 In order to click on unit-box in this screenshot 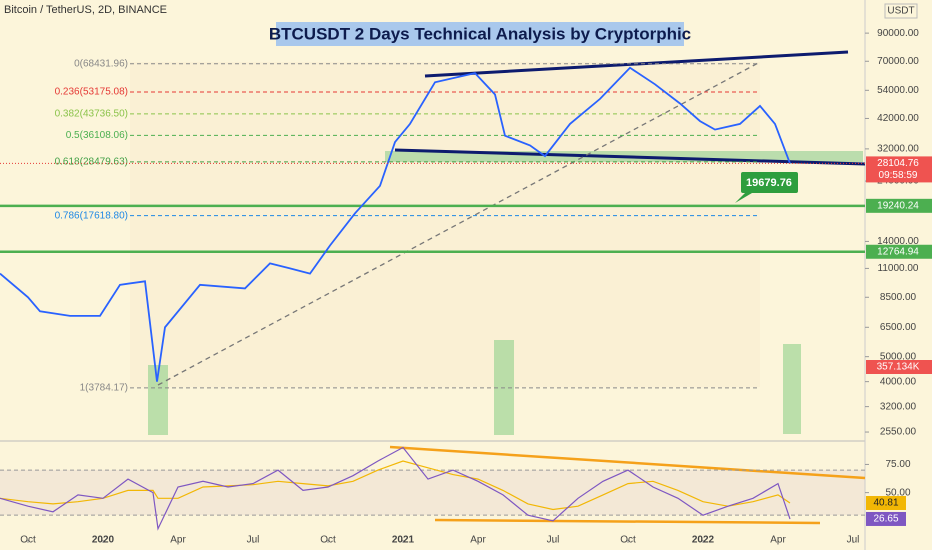, I will do `click(901, 11)`.